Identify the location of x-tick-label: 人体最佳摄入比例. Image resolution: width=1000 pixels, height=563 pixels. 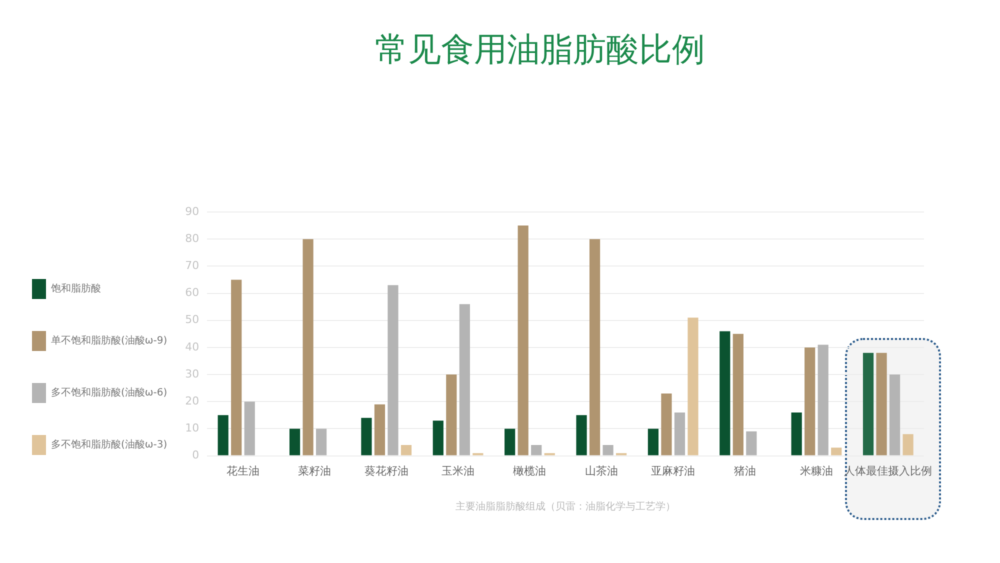
(888, 471).